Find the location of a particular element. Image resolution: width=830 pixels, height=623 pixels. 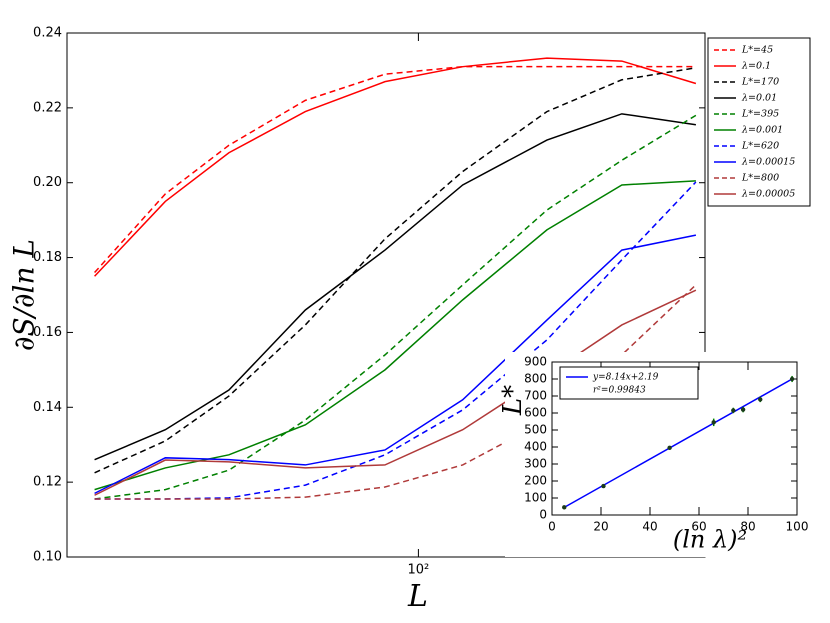

y-tick-label: 0.12 is located at coordinates (47, 482).